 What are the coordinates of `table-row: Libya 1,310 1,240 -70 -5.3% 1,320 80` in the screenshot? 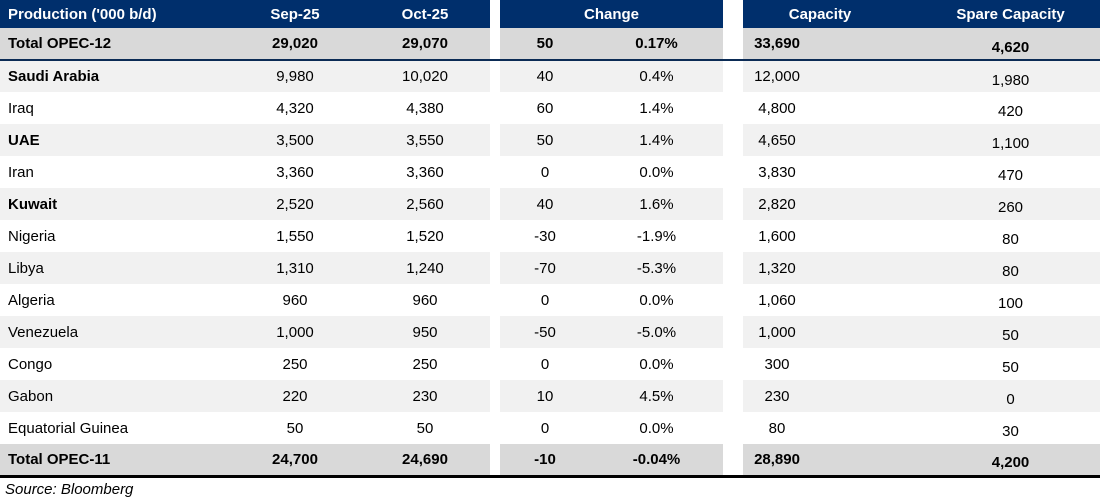 It's located at (550, 268).